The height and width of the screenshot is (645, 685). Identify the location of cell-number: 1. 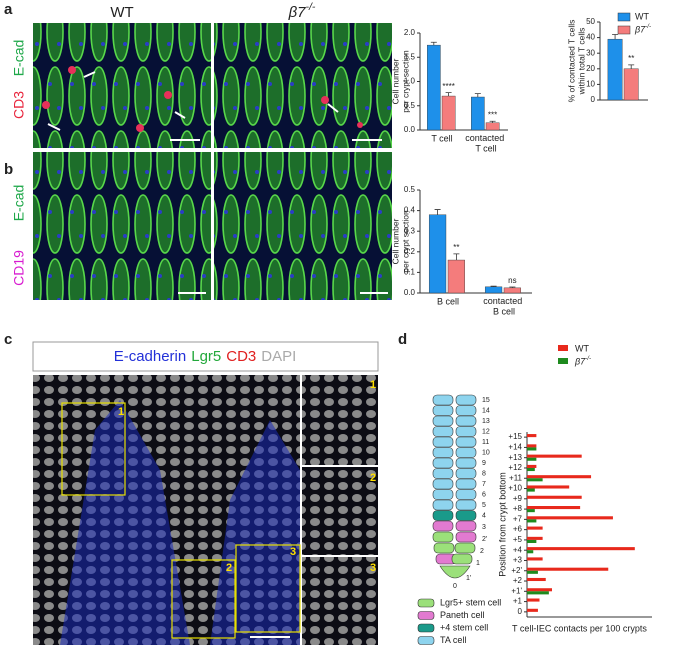
(478, 563).